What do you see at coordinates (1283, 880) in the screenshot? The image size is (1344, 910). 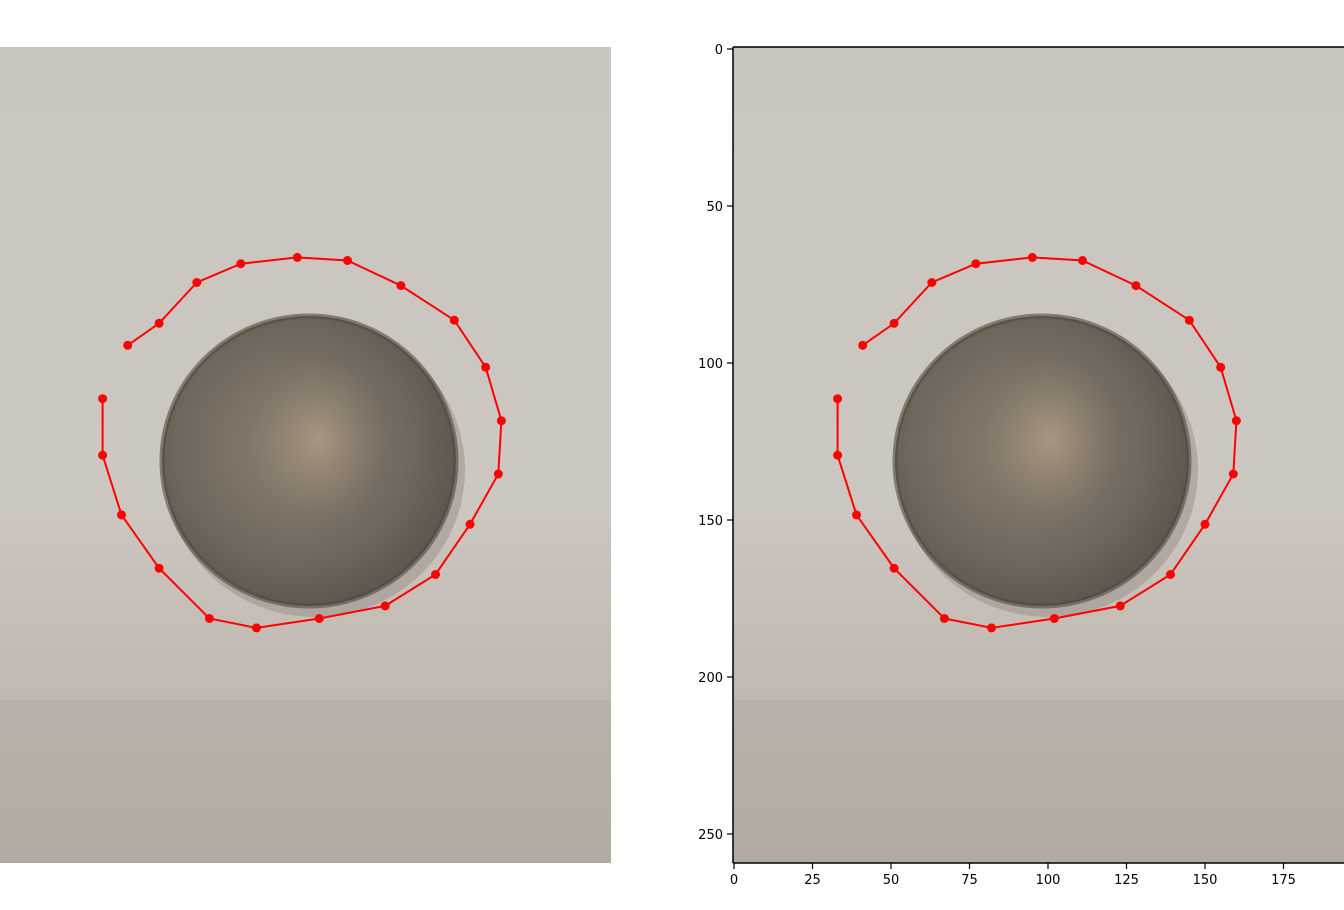 I see `x-tick-label: 175` at bounding box center [1283, 880].